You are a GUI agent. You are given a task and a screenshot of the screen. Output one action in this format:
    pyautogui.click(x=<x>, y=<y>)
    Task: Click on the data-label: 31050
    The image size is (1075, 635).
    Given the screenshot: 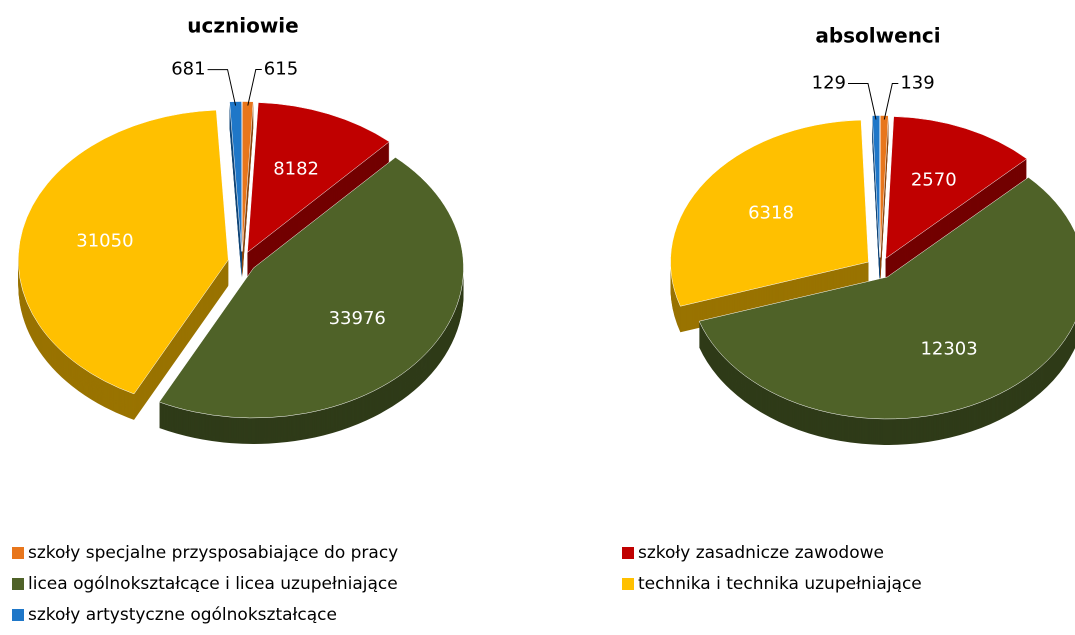 What is the action you would take?
    pyautogui.click(x=104, y=241)
    